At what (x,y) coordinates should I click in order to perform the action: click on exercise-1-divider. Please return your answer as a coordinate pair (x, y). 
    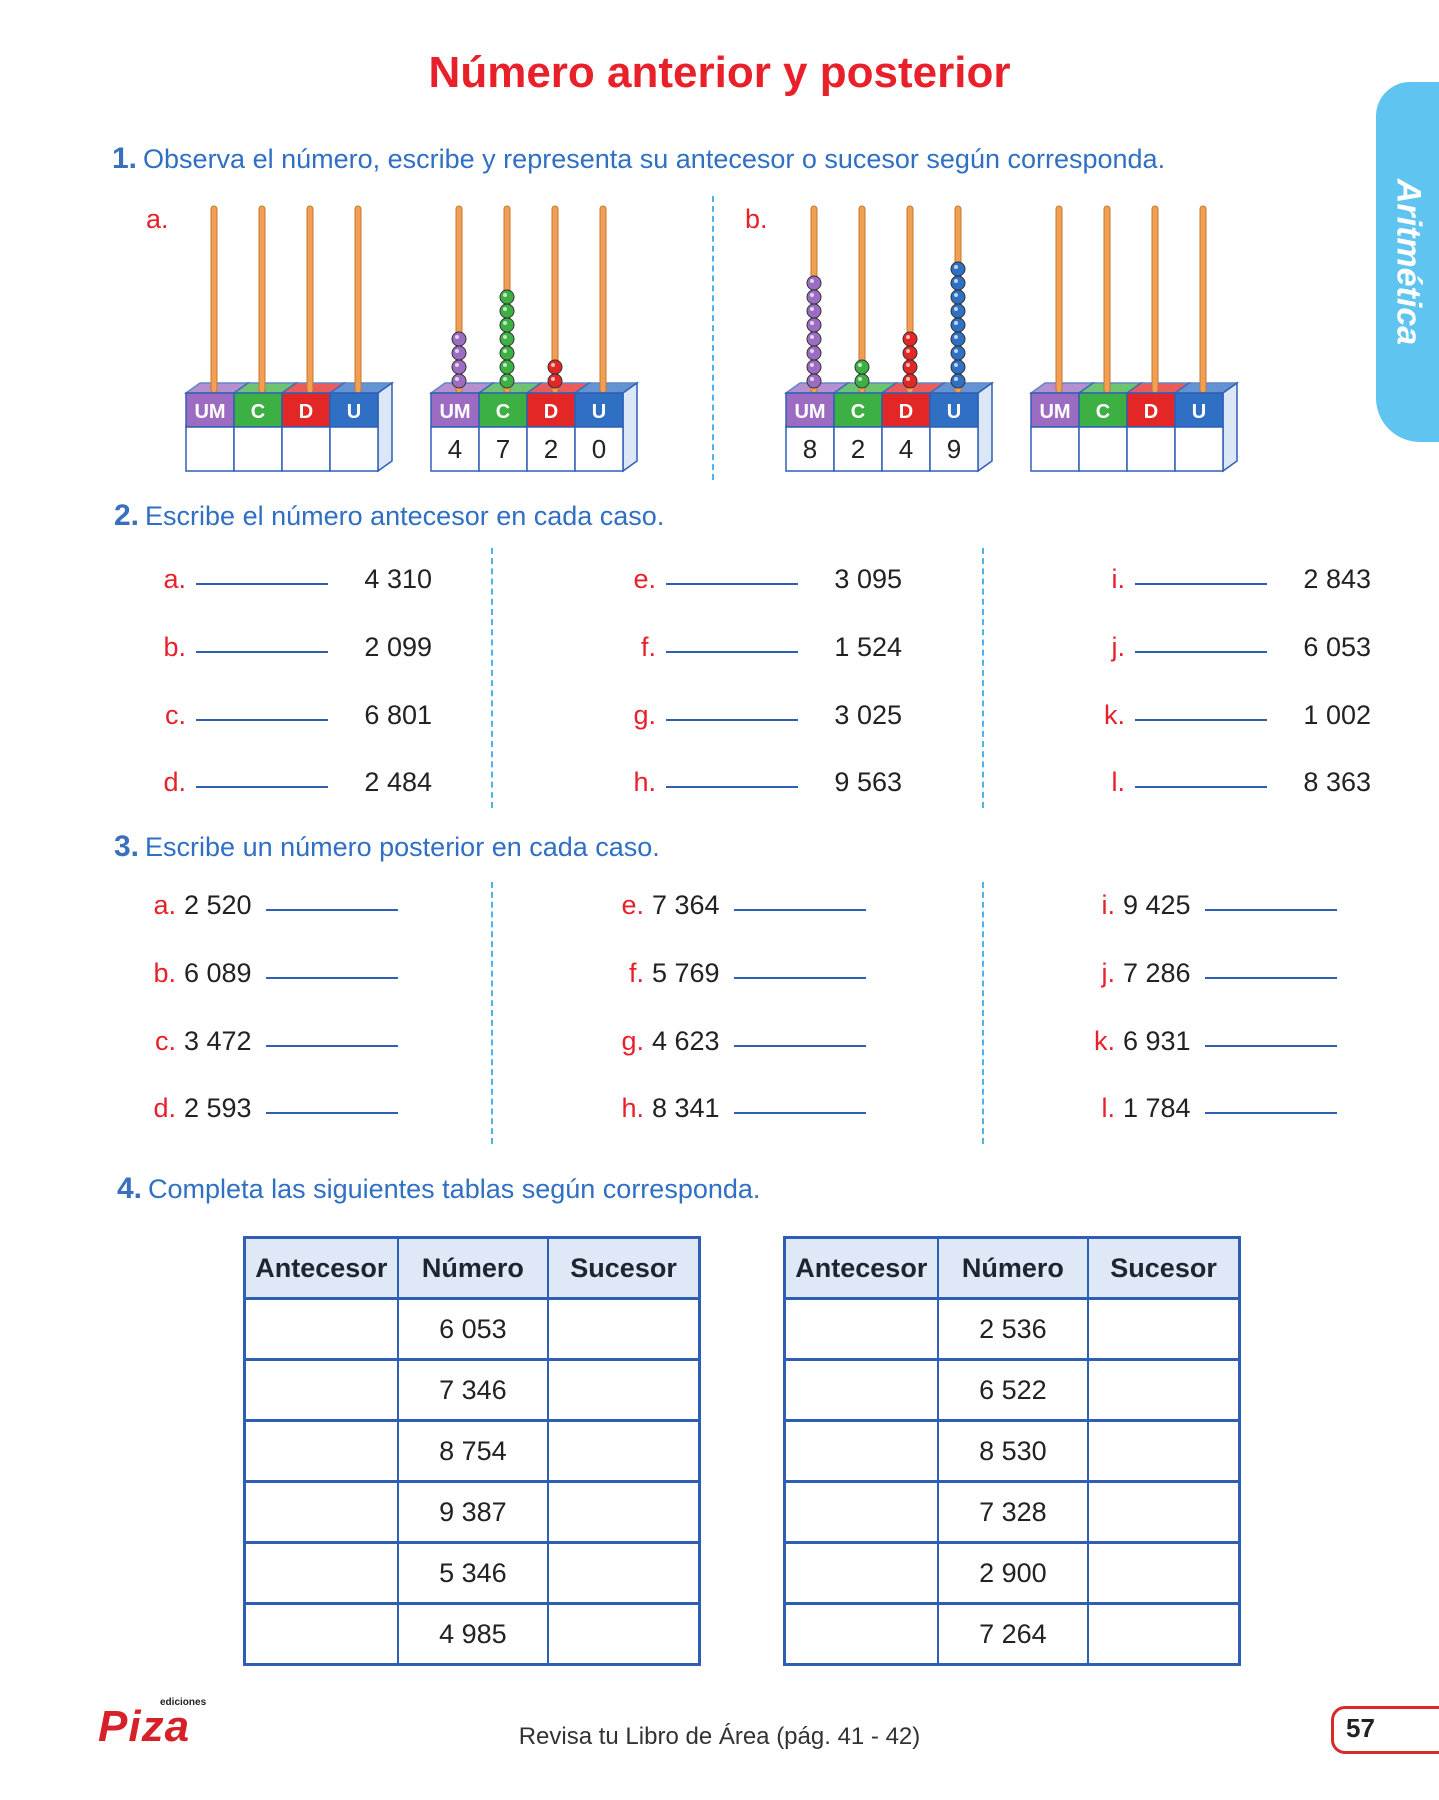
    Looking at the image, I should click on (713, 338).